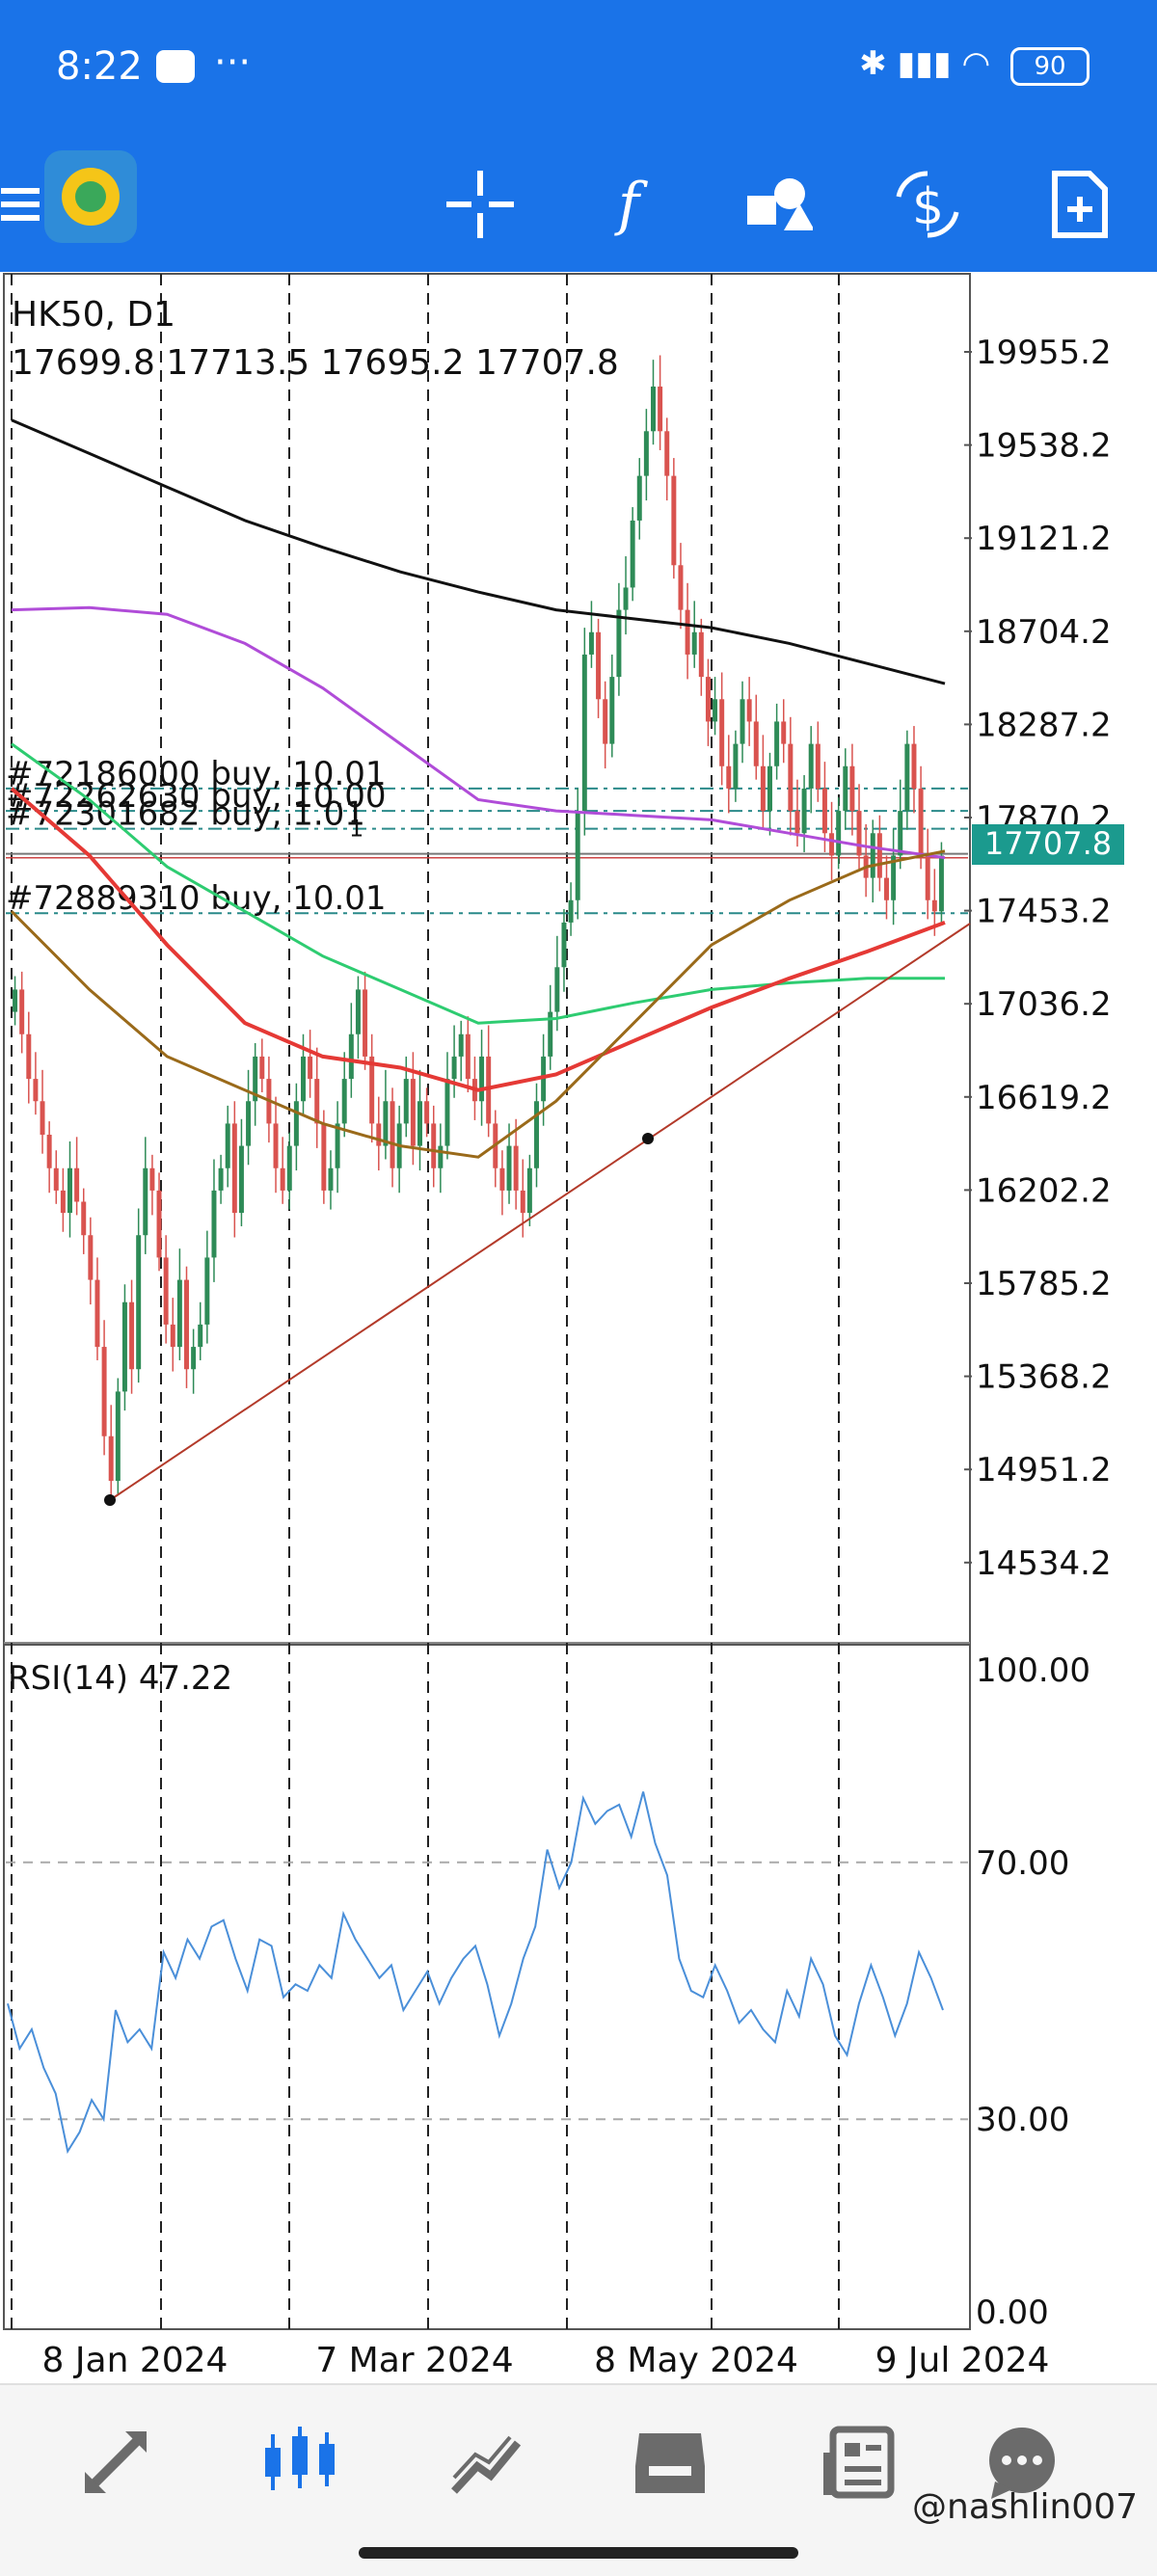  I want to click on ma-green-line, so click(478, 884).